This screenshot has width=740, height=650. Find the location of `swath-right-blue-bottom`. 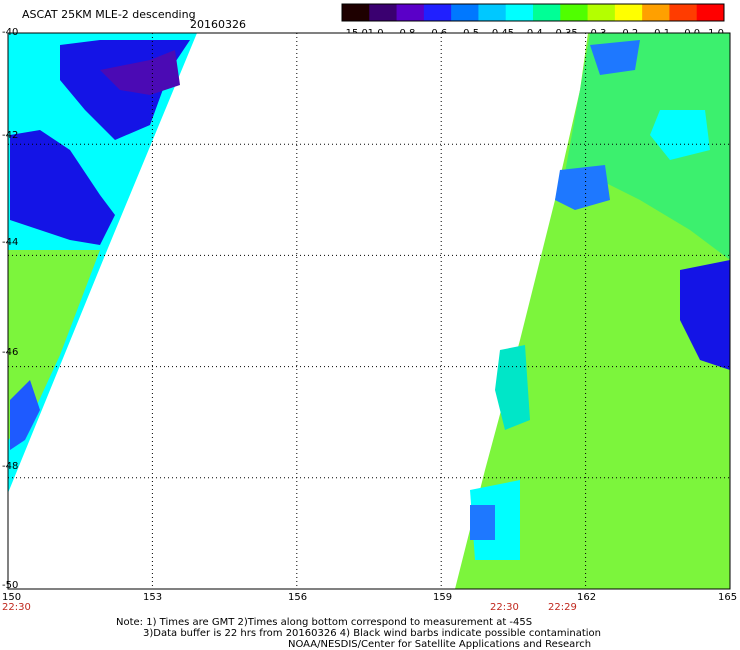

swath-right-blue-bottom is located at coordinates (482, 522).